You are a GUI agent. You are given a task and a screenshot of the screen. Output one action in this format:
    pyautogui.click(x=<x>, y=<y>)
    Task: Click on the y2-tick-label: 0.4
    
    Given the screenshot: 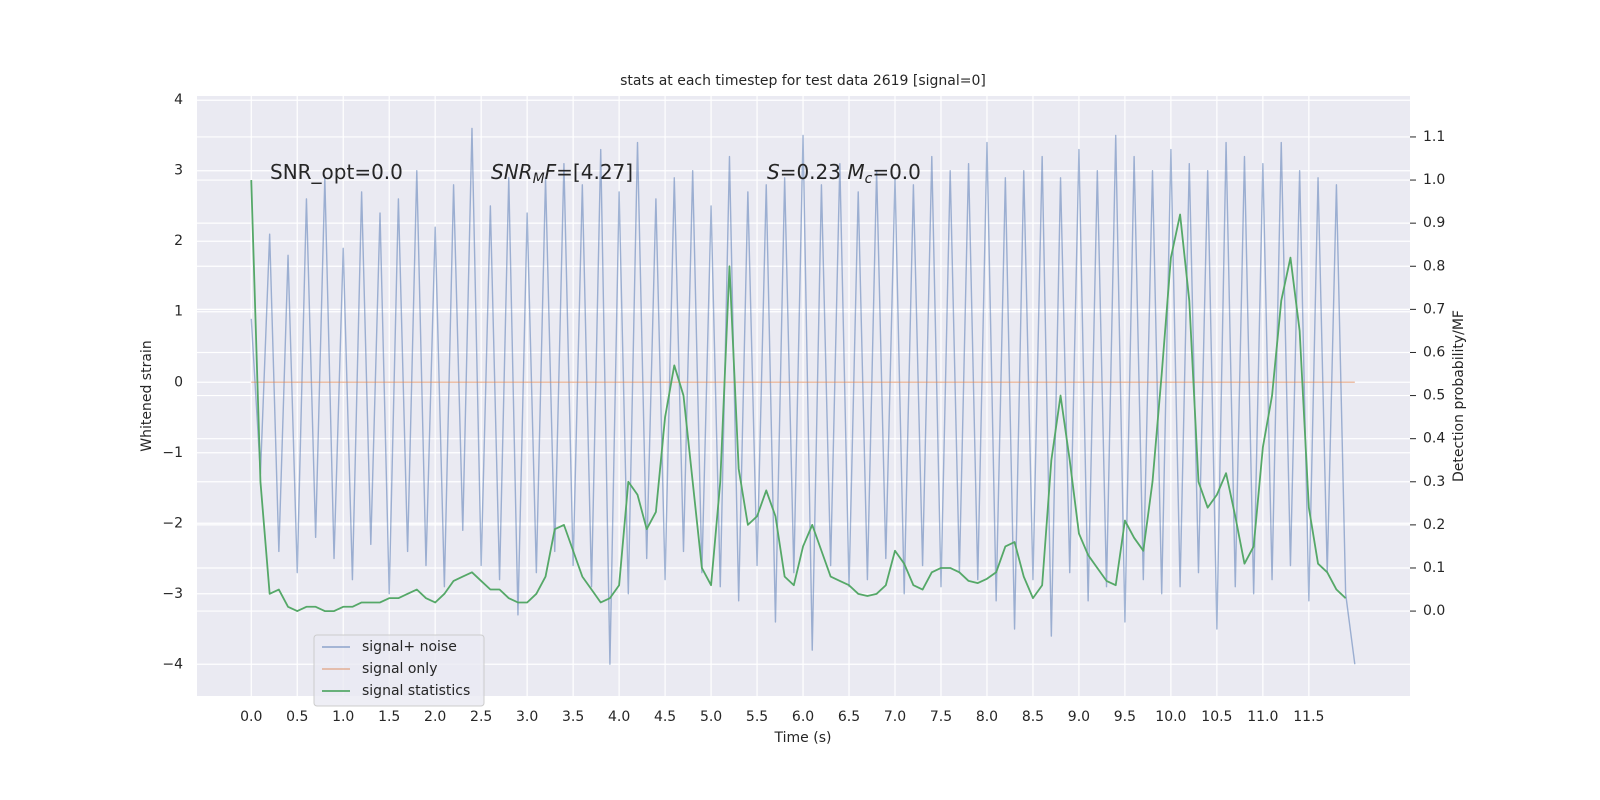 What is the action you would take?
    pyautogui.click(x=1434, y=439)
    